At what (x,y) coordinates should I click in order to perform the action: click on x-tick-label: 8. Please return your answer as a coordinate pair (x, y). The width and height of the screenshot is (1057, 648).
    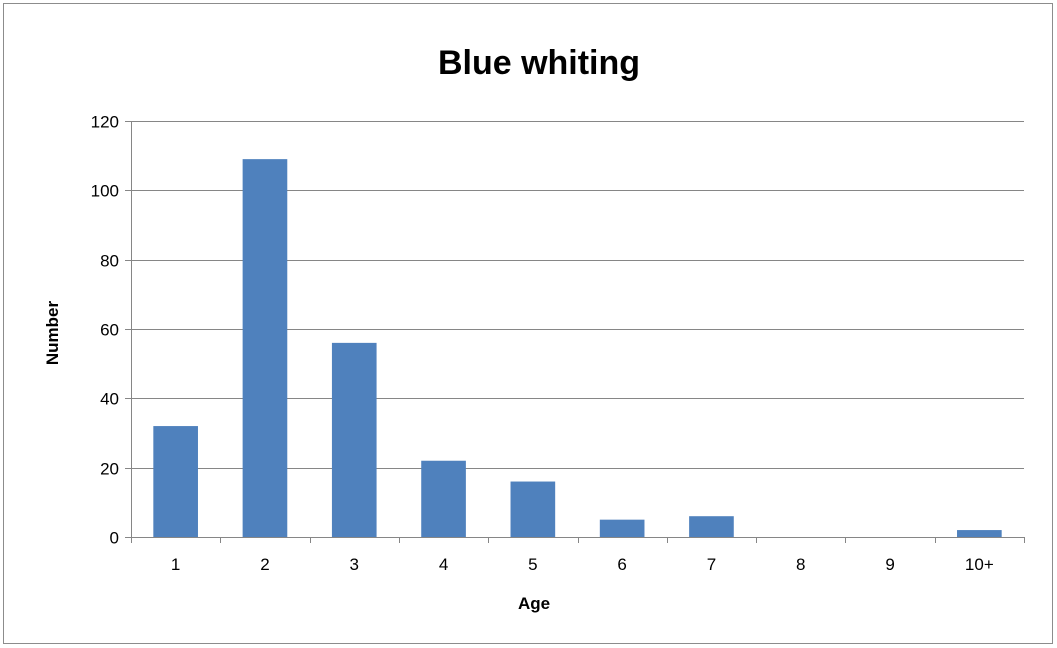
    Looking at the image, I should click on (800, 564).